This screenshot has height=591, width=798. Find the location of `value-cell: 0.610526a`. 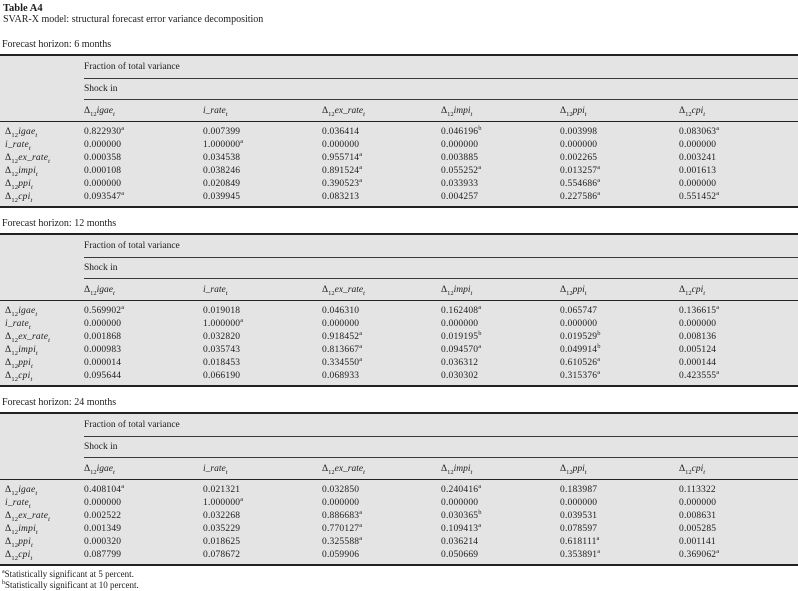

value-cell: 0.610526a is located at coordinates (580, 362).